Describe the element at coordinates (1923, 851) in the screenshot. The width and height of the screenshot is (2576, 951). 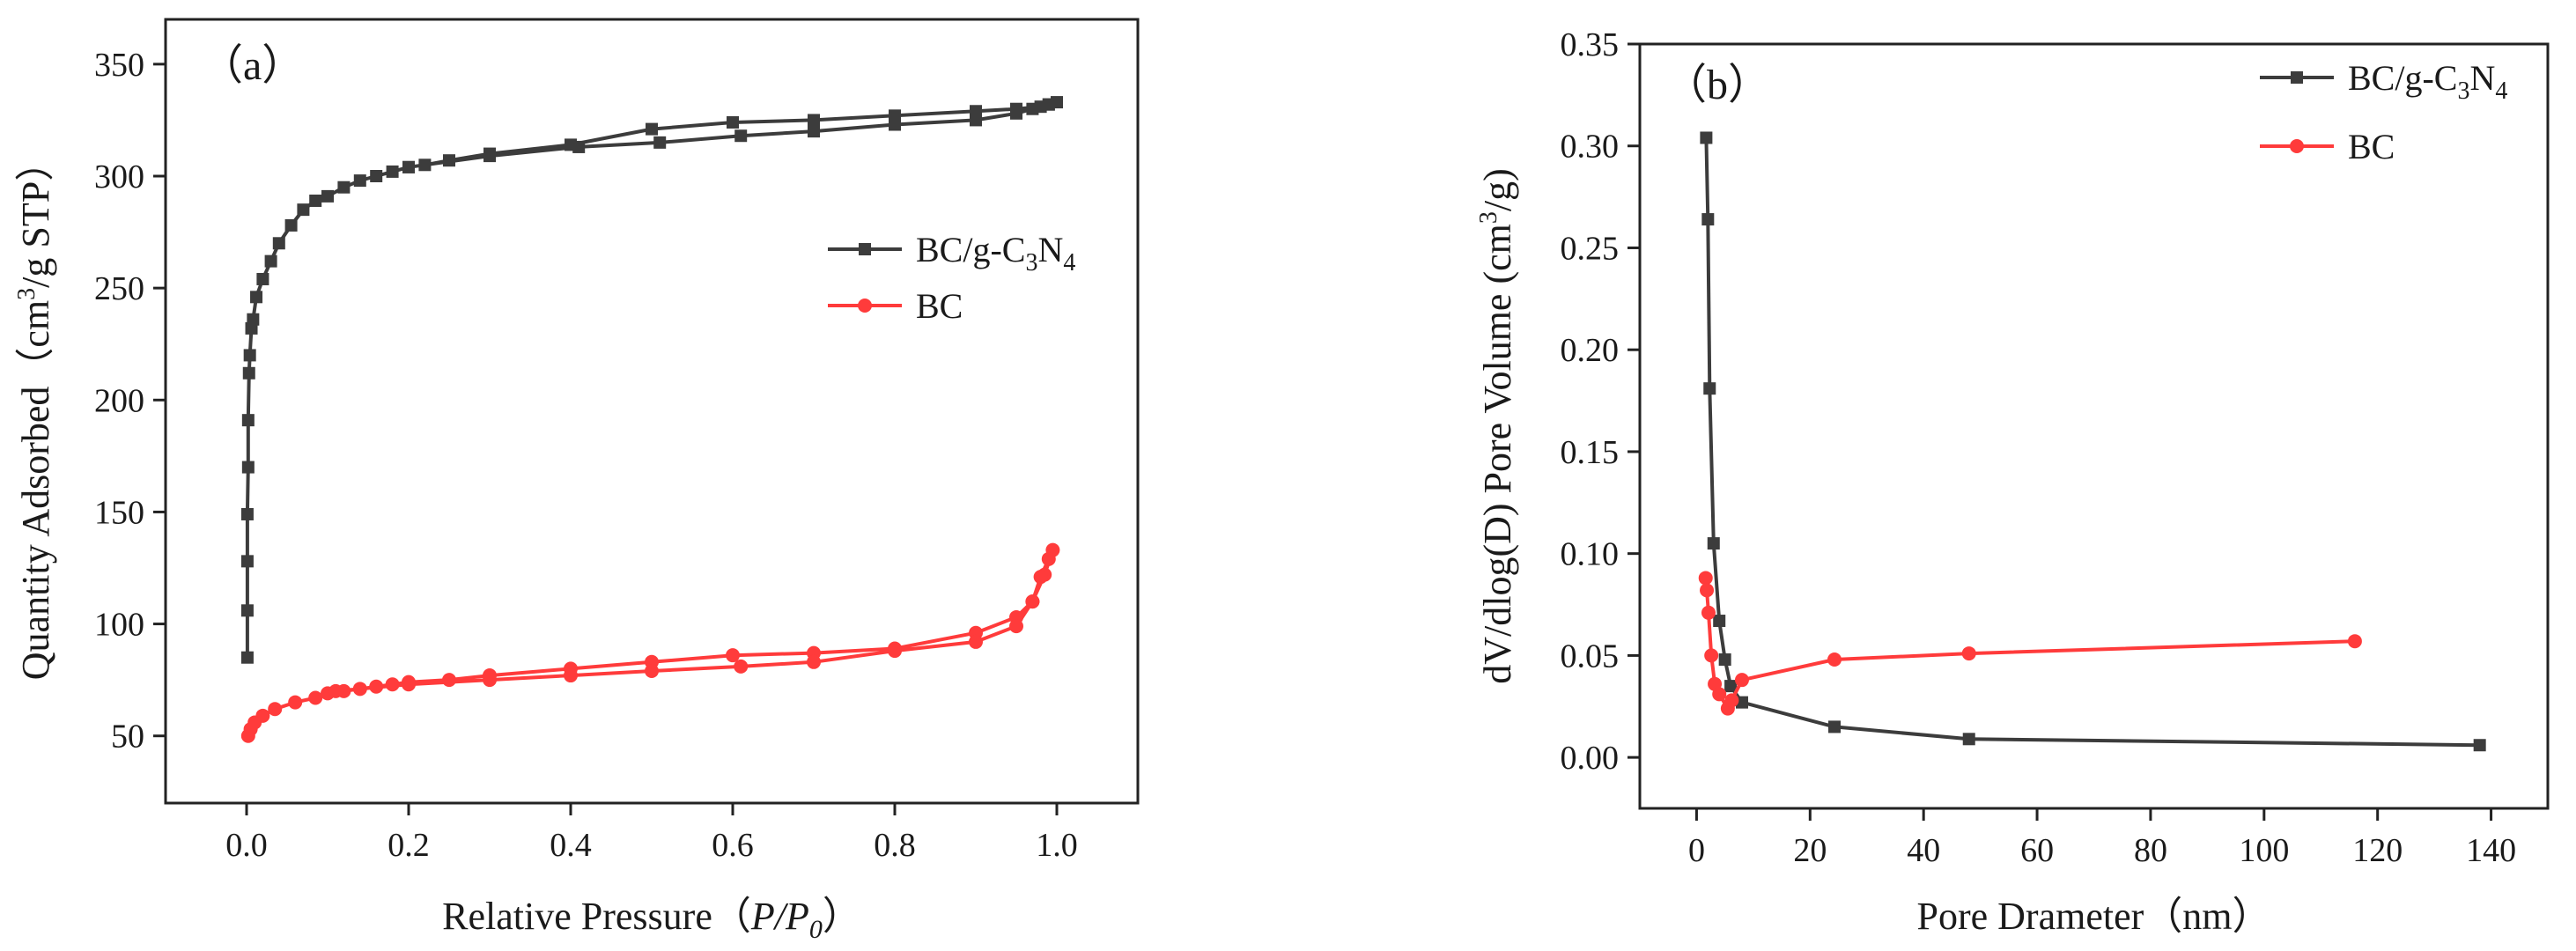
I see `x-tick-label: 40` at that location.